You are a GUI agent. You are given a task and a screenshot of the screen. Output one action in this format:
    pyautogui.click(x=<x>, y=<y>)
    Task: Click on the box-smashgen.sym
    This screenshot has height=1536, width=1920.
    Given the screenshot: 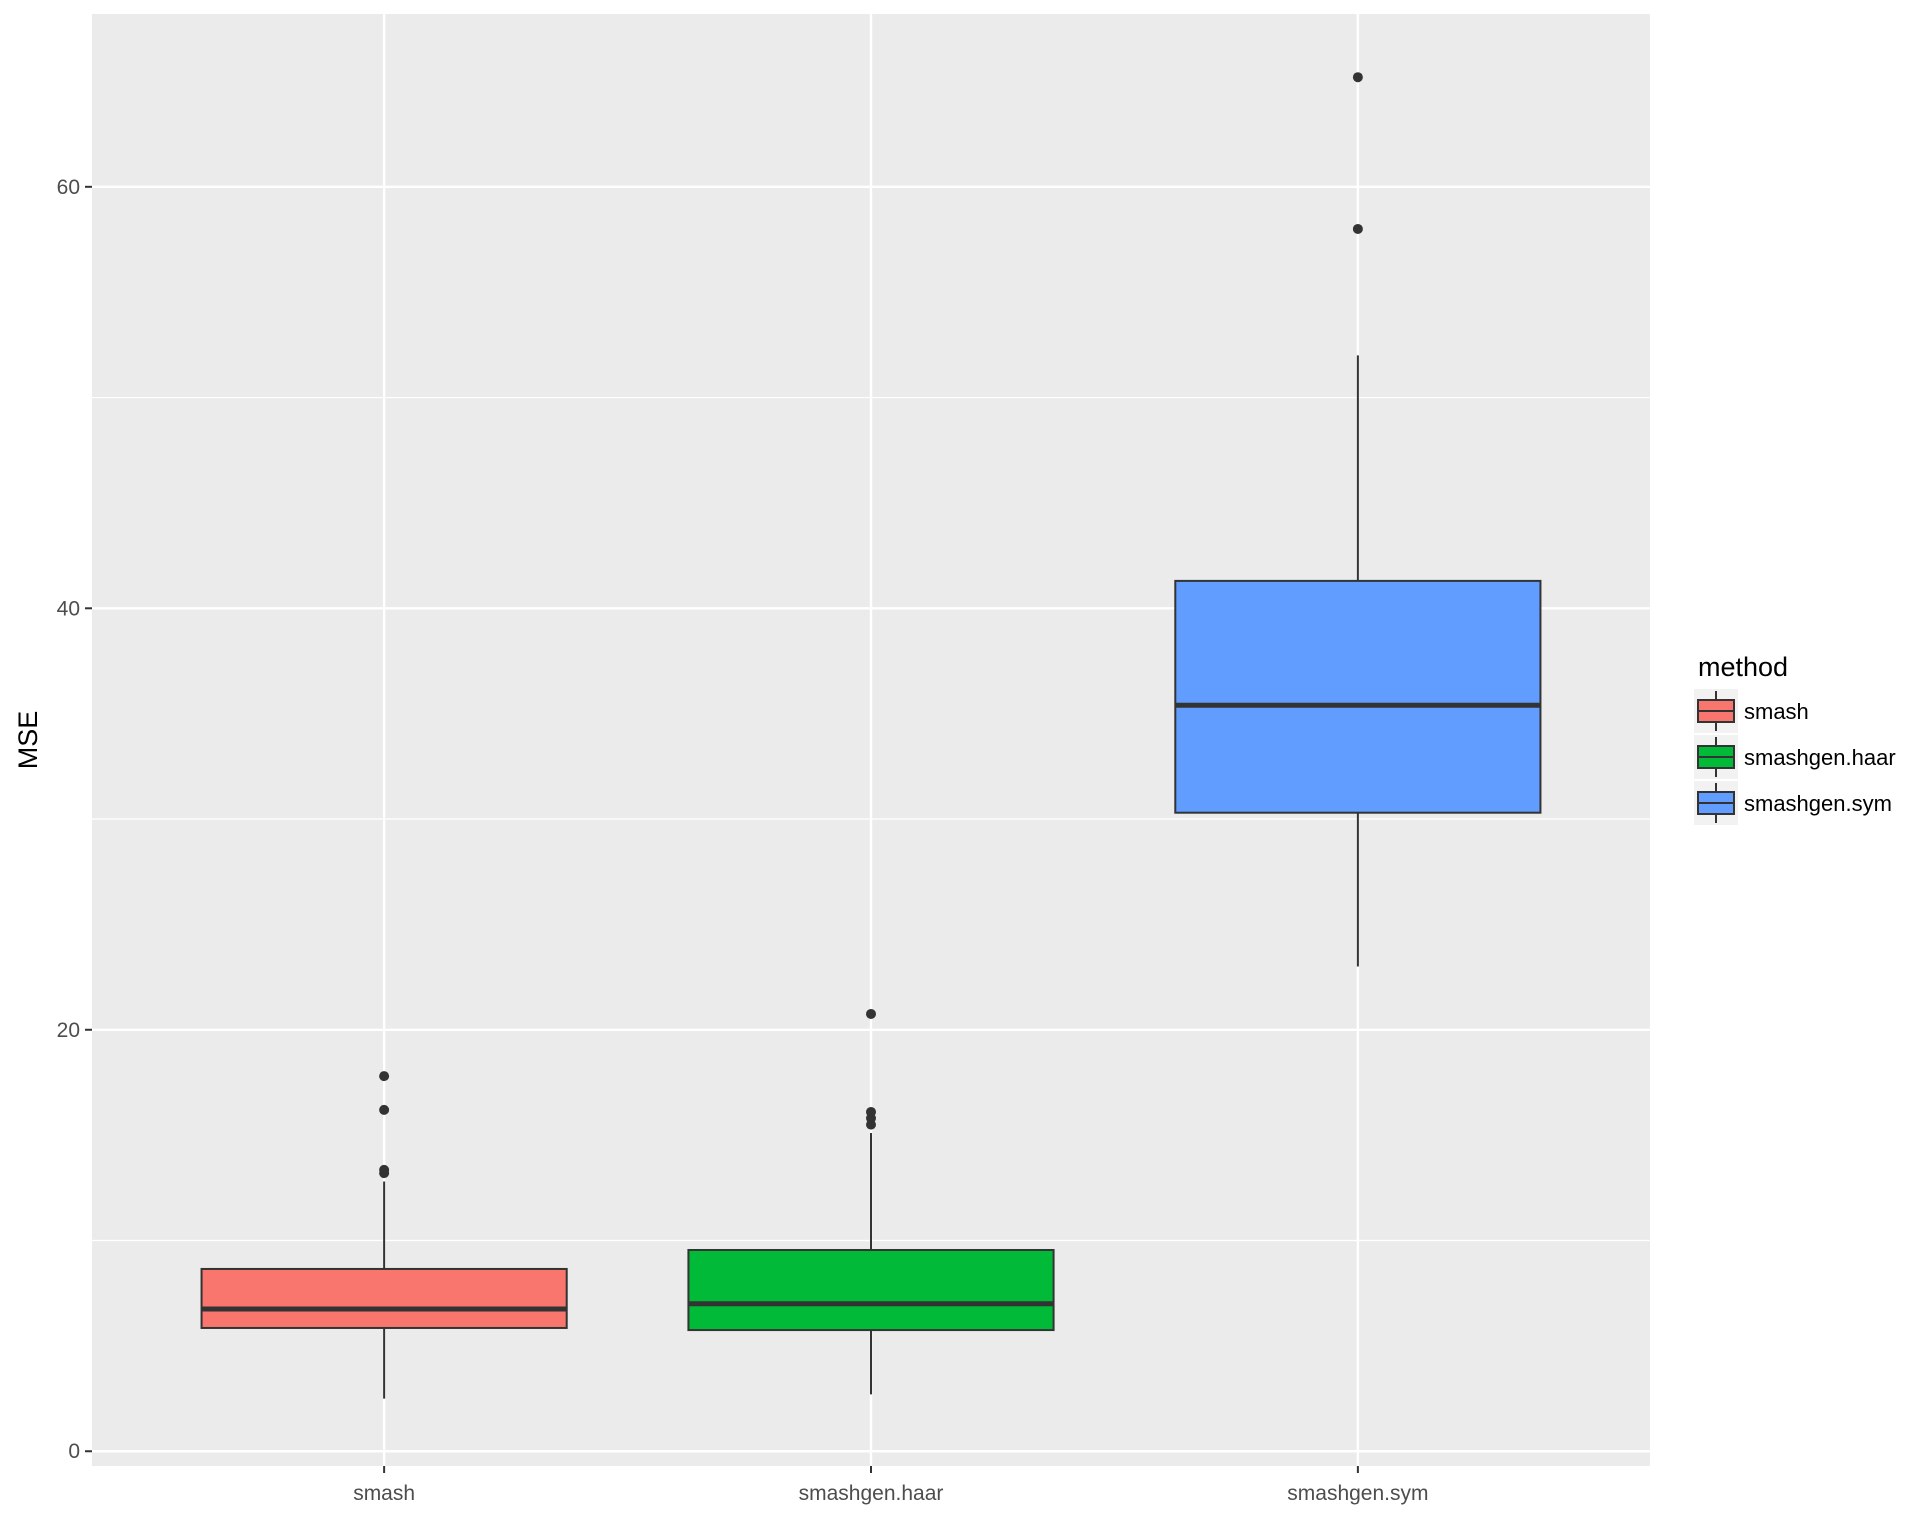 What is the action you would take?
    pyautogui.click(x=1358, y=519)
    